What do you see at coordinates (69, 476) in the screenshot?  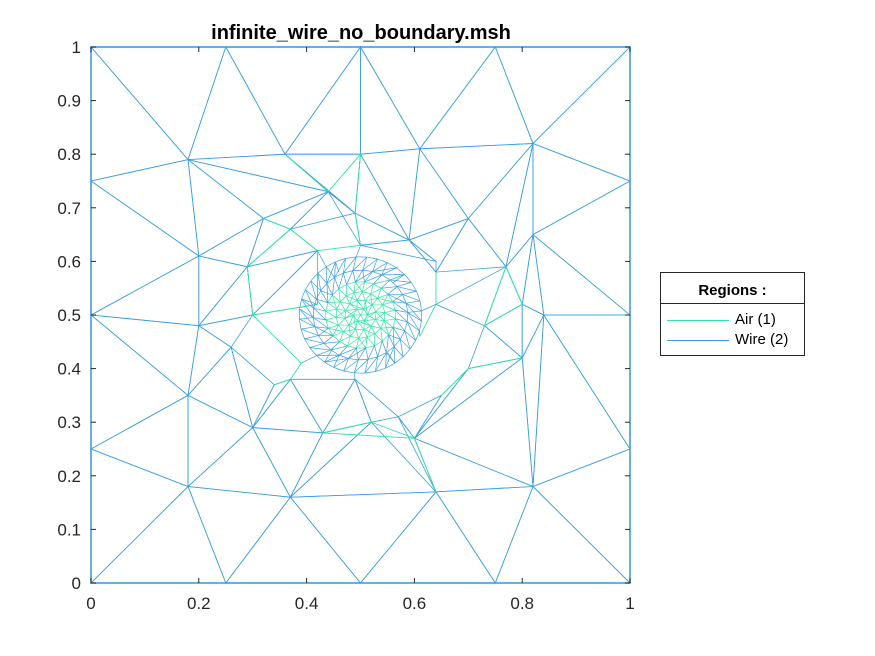 I see `y-tick-label: 0.2` at bounding box center [69, 476].